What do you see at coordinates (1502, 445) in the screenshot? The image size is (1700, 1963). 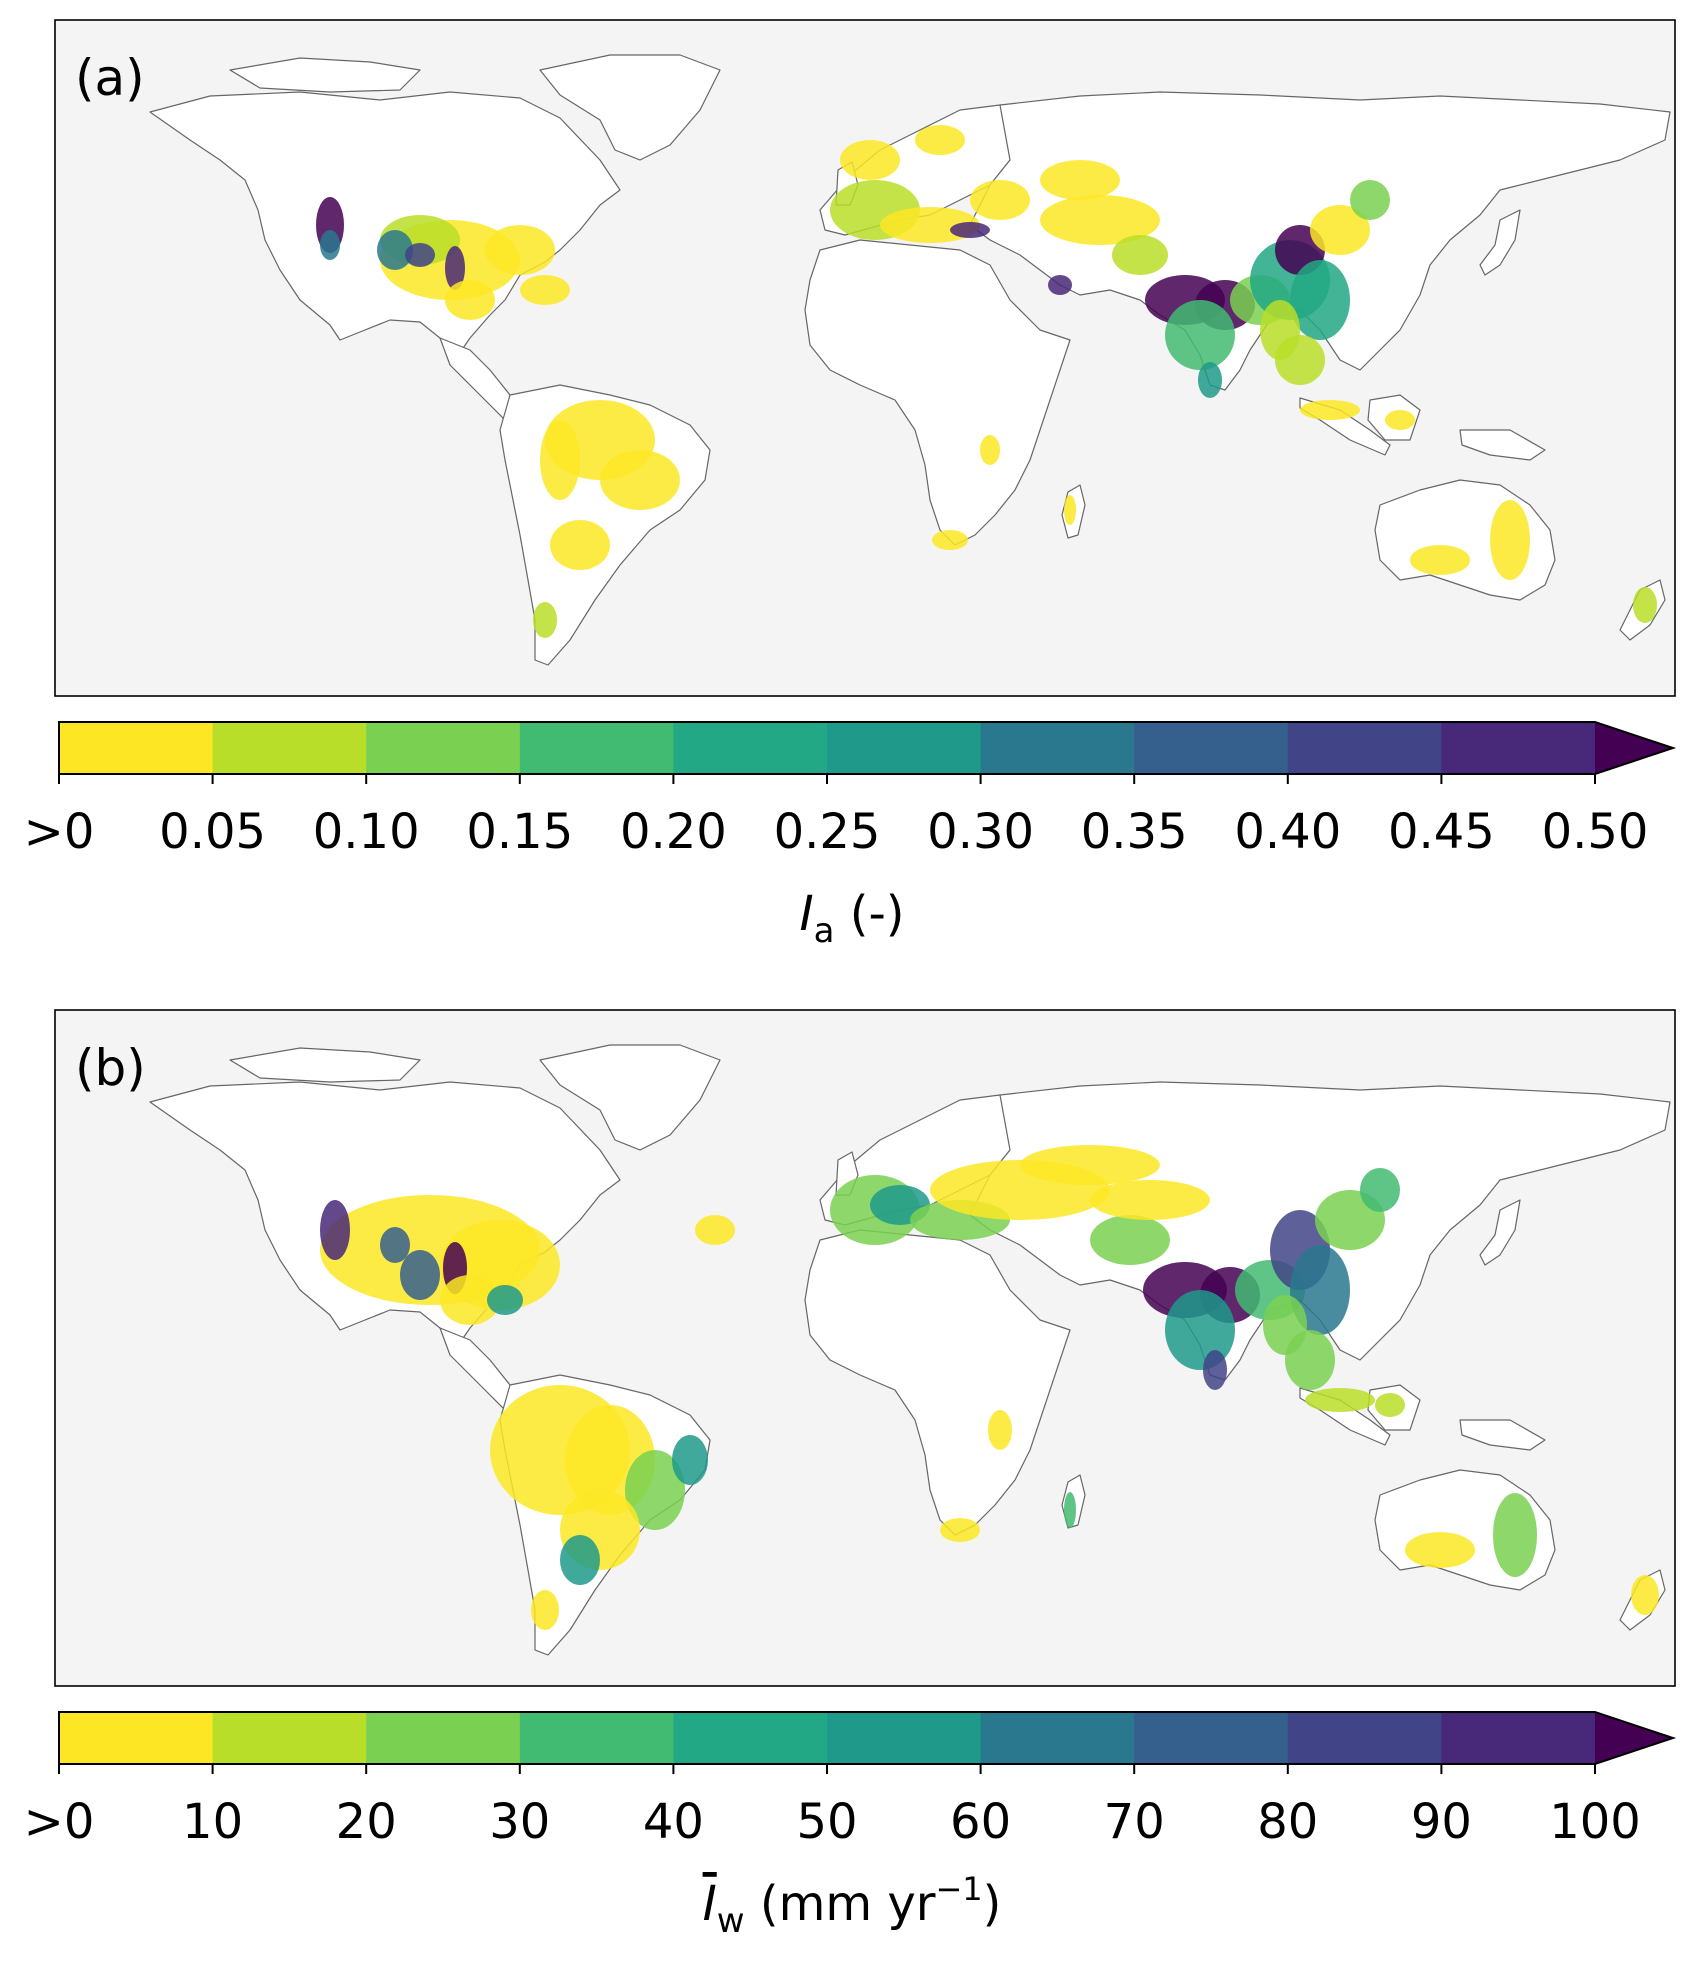 I see `landmass-new-guinea` at bounding box center [1502, 445].